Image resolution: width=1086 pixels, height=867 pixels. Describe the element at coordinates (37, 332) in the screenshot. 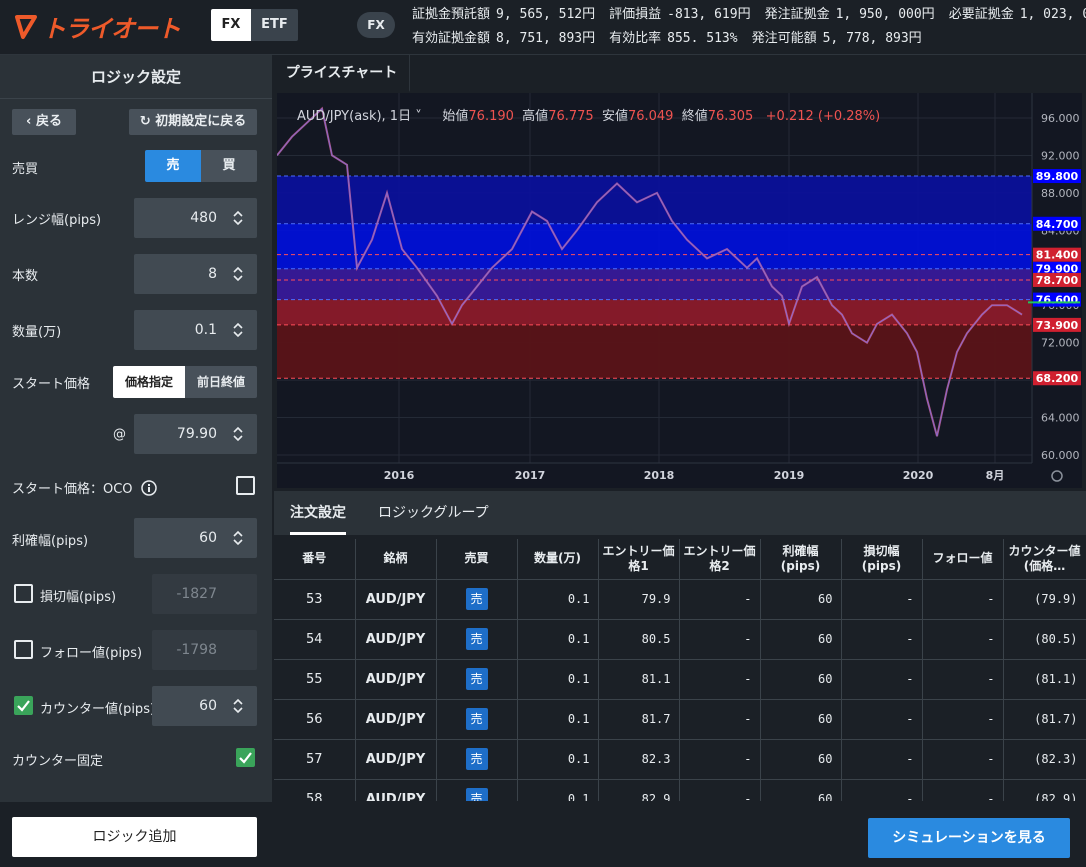

I see `qty-label: 数量(万)` at that location.